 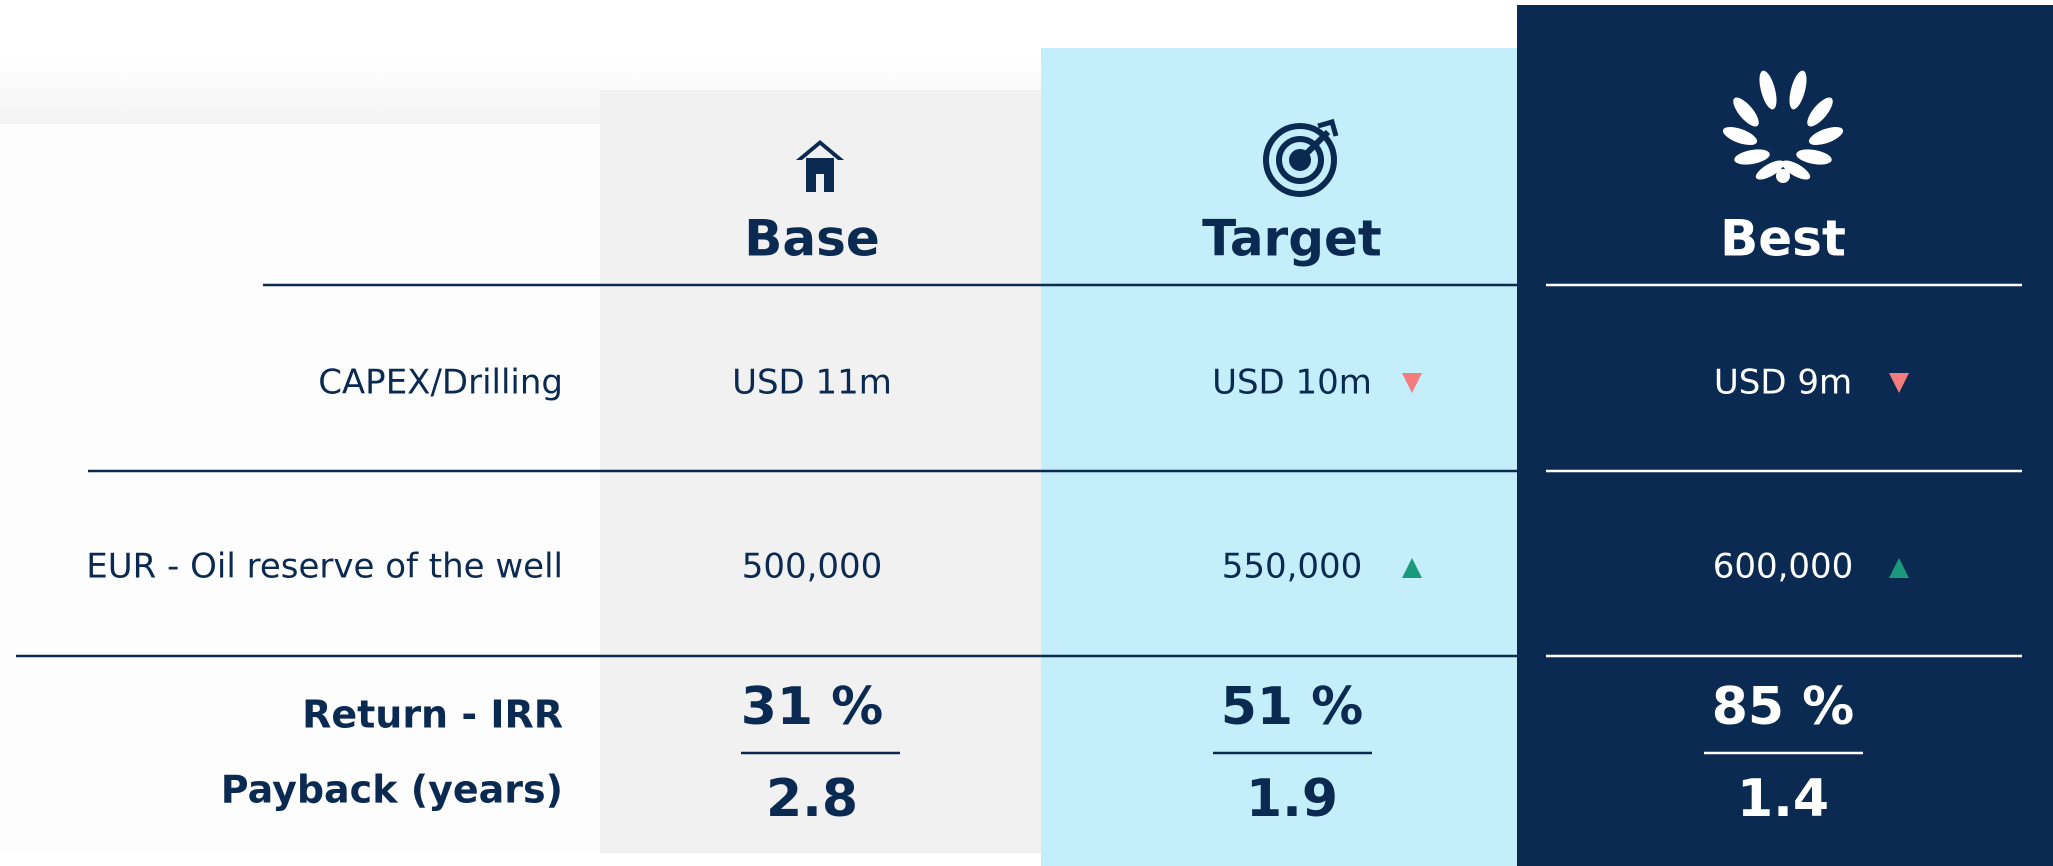 What do you see at coordinates (812, 239) in the screenshot?
I see `column-header: Base` at bounding box center [812, 239].